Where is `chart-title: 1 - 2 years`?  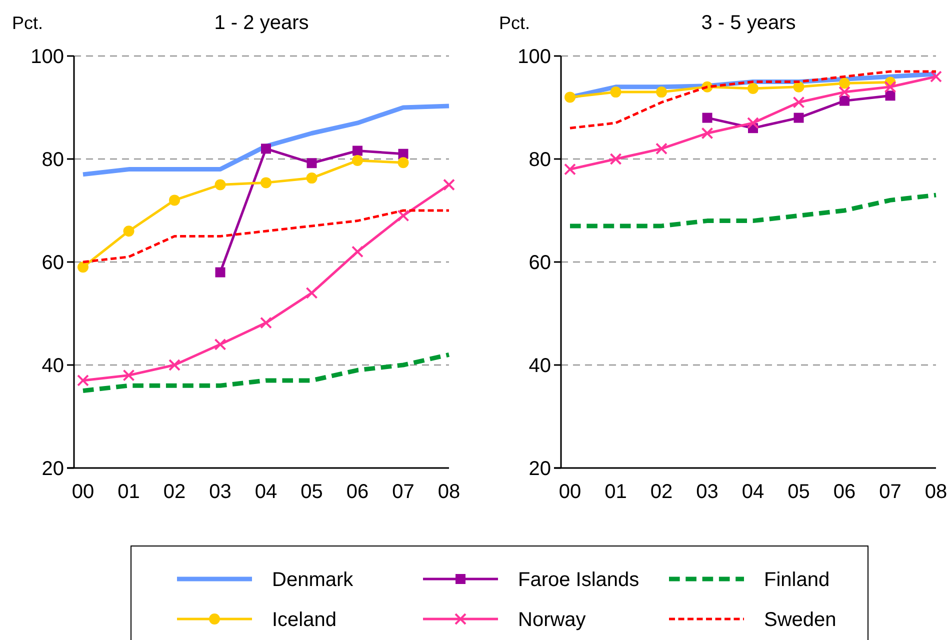
chart-title: 1 - 2 years is located at coordinates (261, 23).